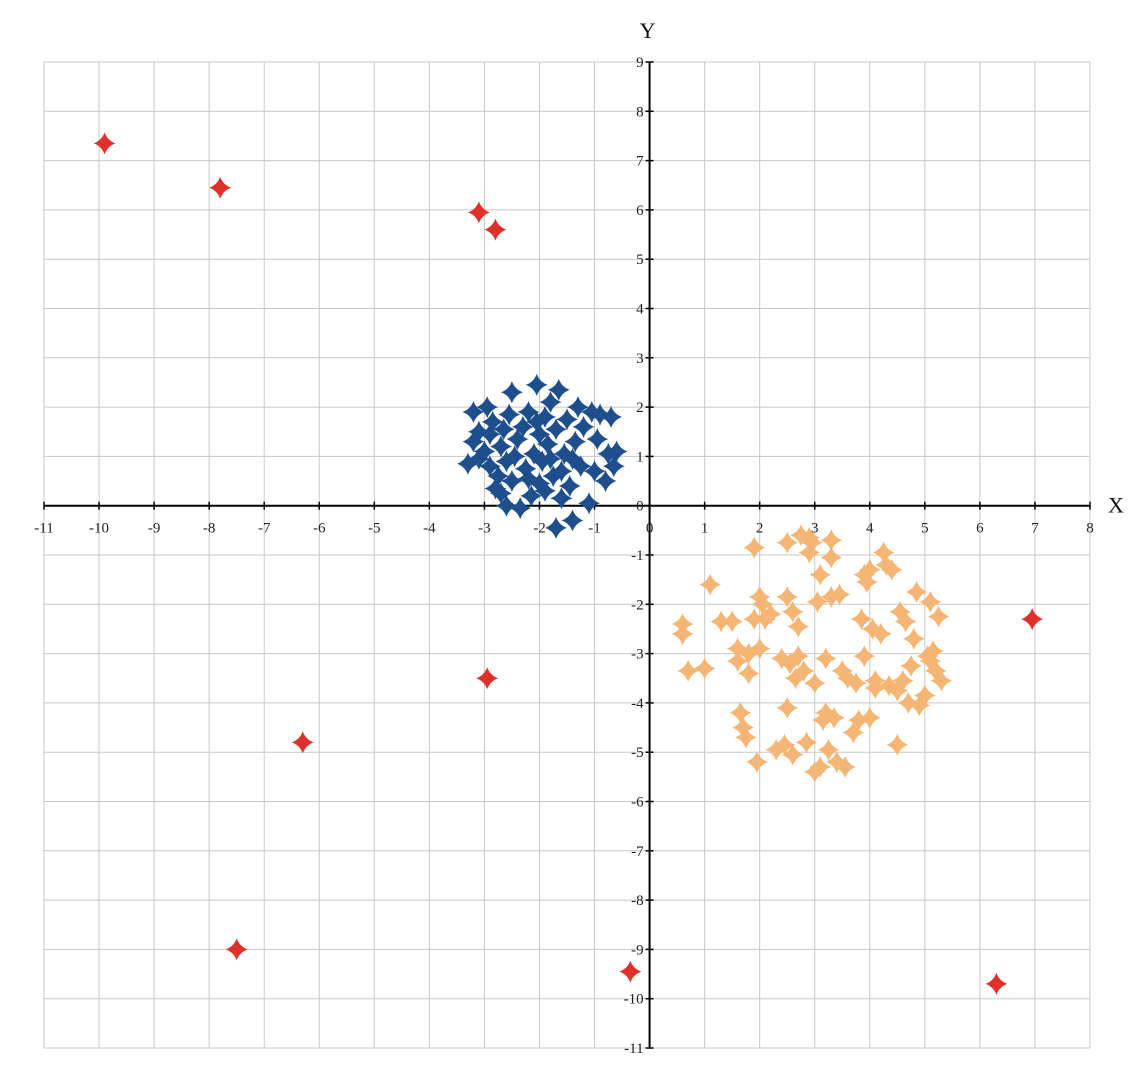 The width and height of the screenshot is (1144, 1082). I want to click on y-tick-label: 8, so click(640, 112).